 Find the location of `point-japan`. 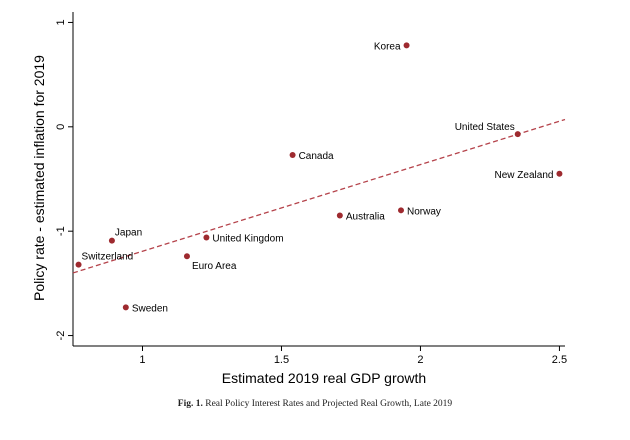

point-japan is located at coordinates (111, 240).